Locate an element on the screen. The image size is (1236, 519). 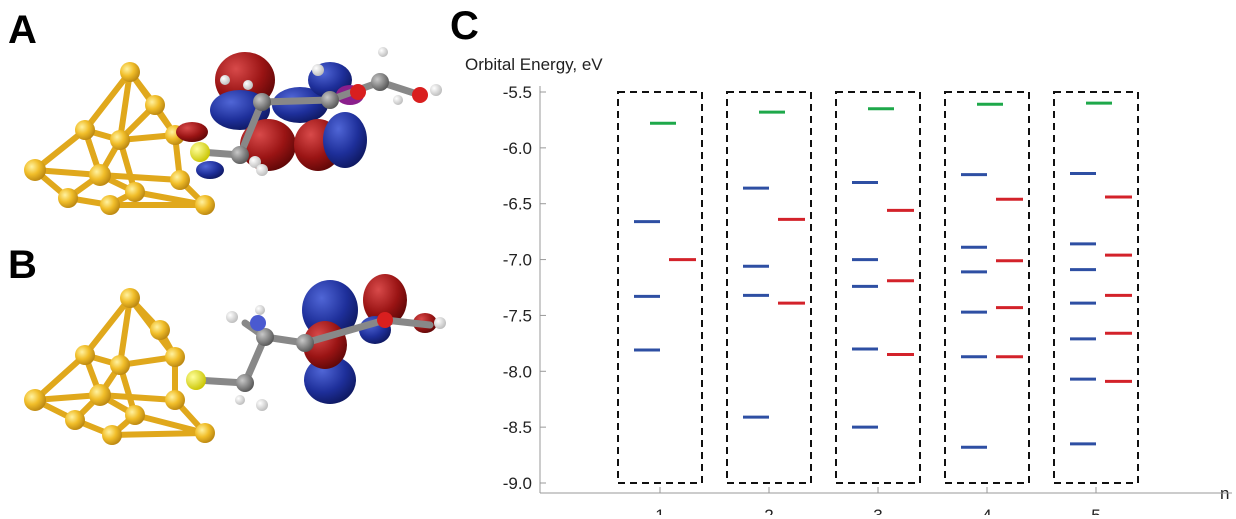
y-axis-title: Orbital Energy, eV is located at coordinates (534, 64).